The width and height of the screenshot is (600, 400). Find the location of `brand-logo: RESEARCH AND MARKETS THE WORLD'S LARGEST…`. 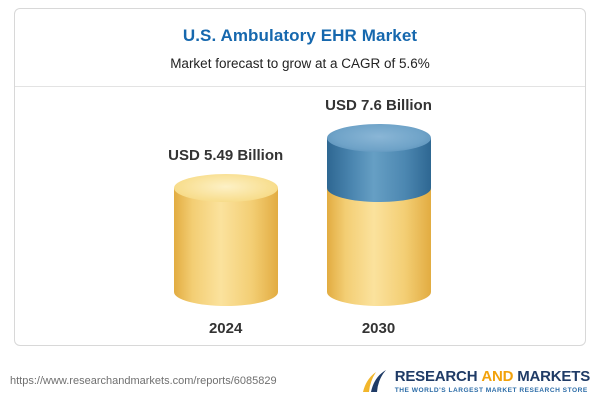

brand-logo: RESEARCH AND MARKETS THE WORLD'S LARGEST… is located at coordinates (475, 381).